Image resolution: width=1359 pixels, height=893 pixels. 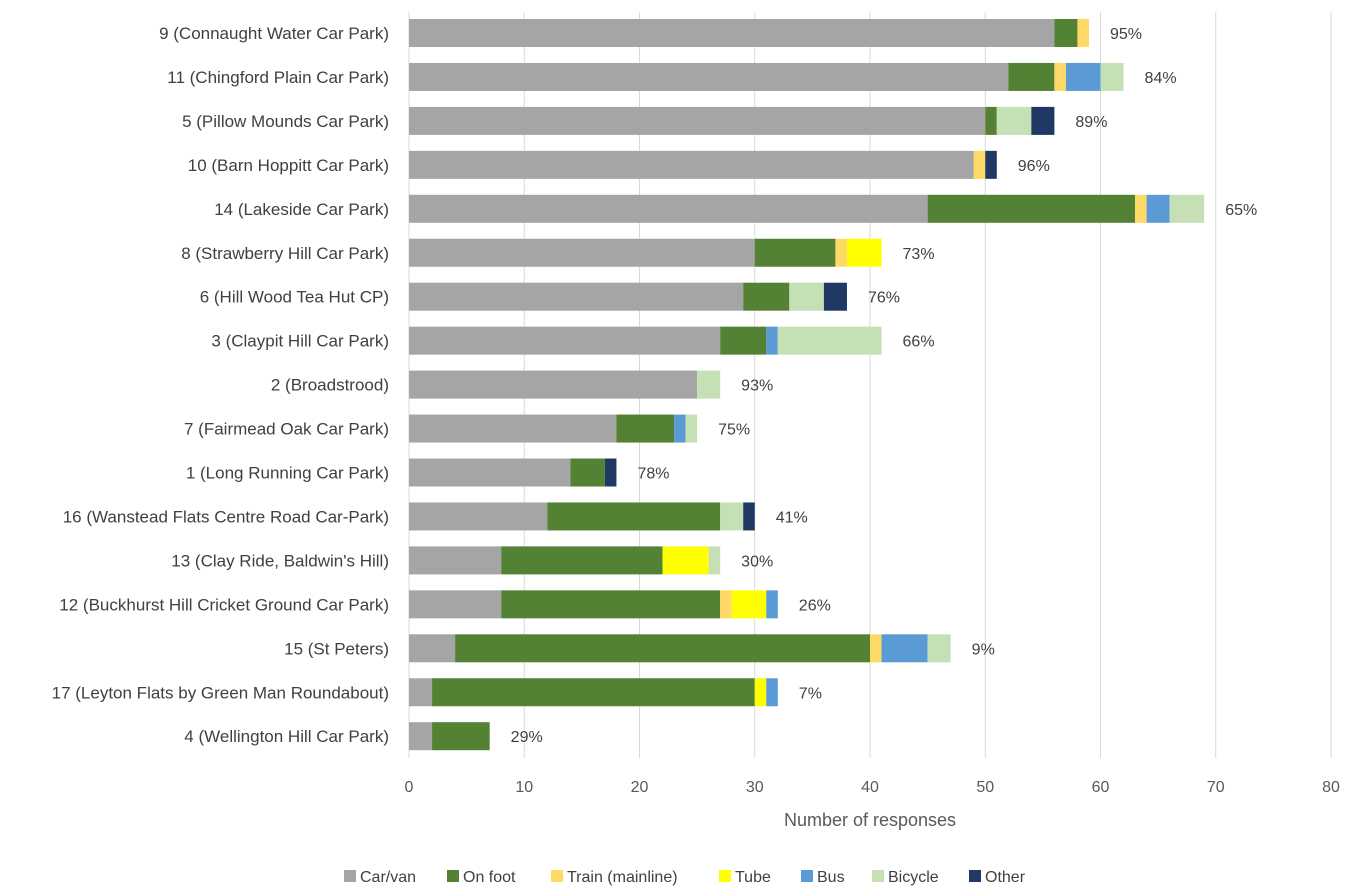 I want to click on legend-item: Tube, so click(x=745, y=877).